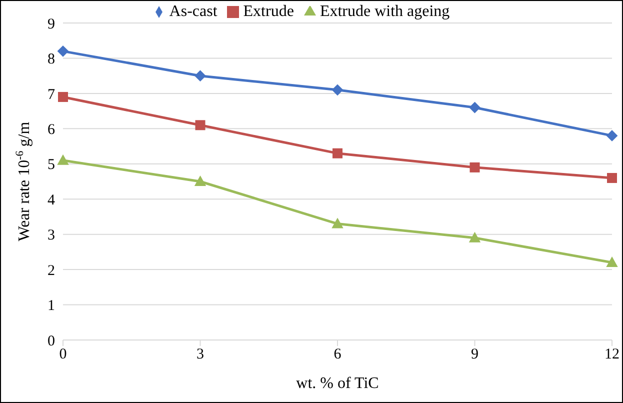  Describe the element at coordinates (51, 60) in the screenshot. I see `y-tick-label: 8` at that location.